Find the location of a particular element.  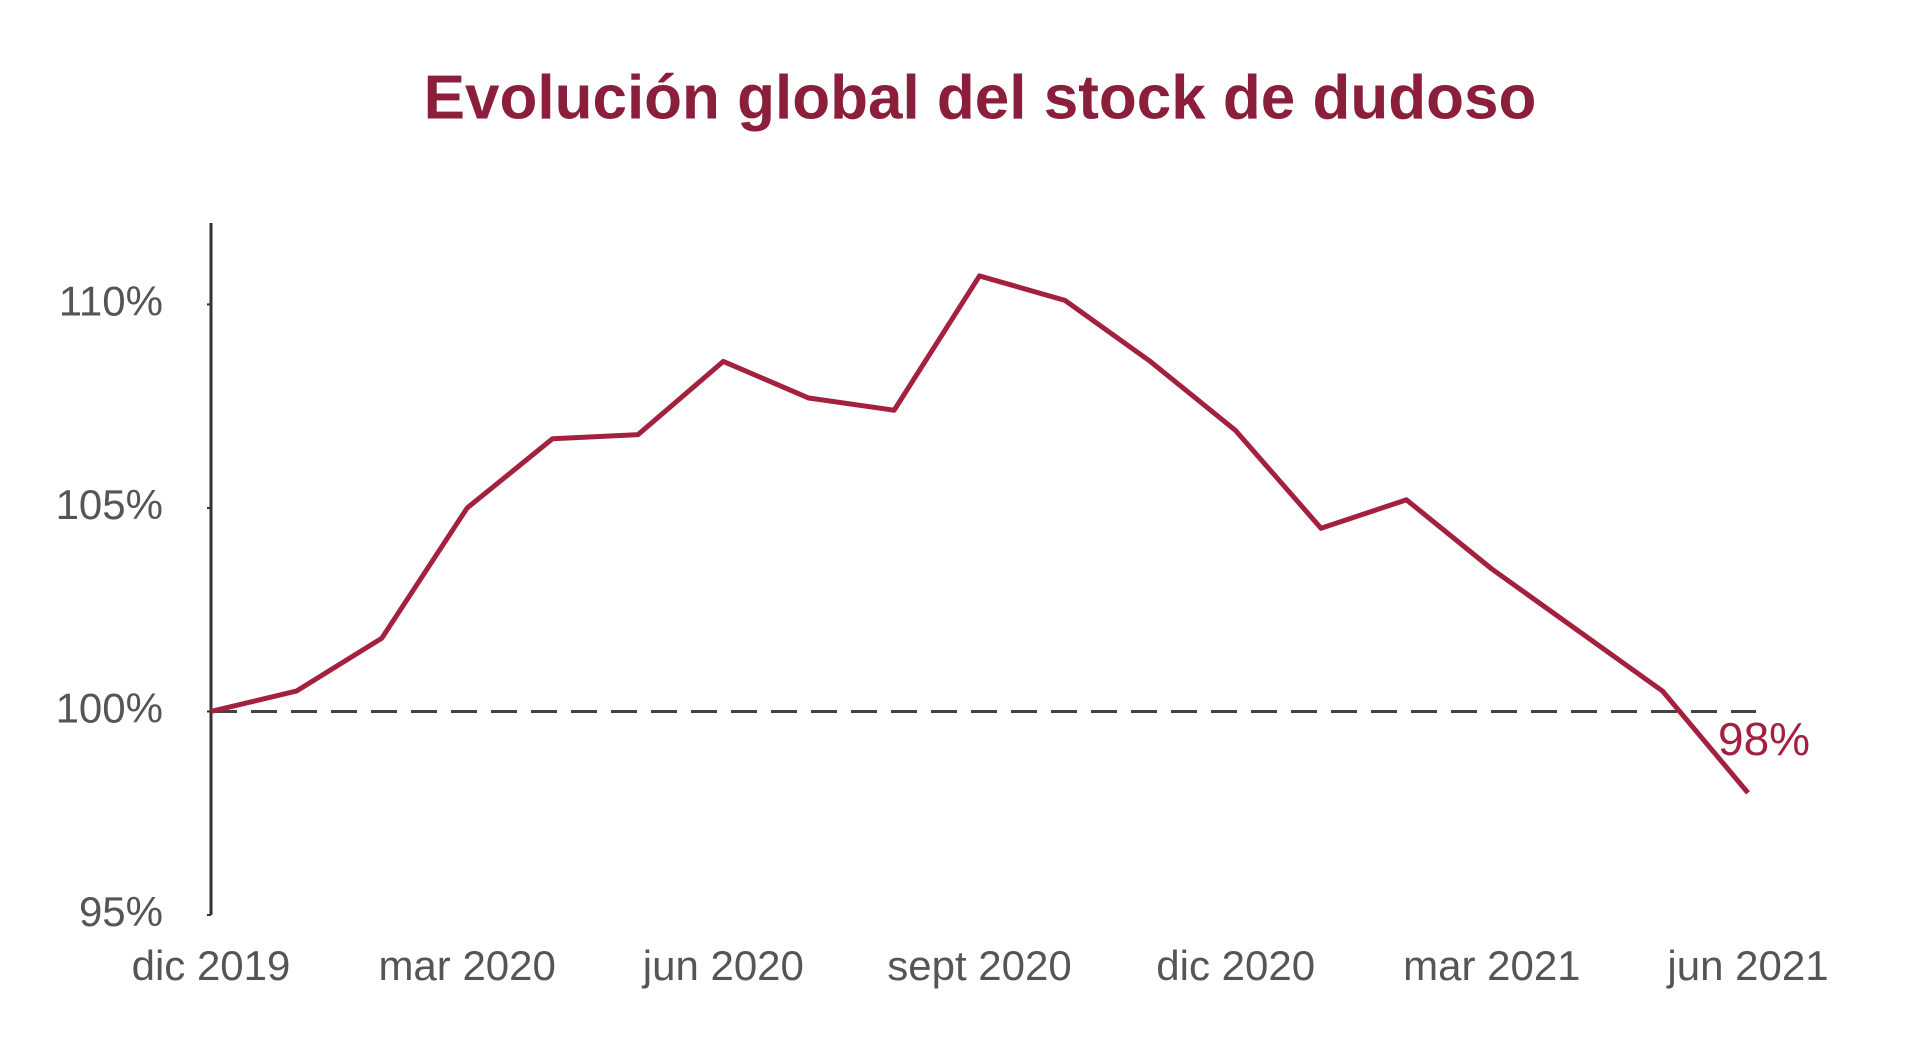

x-tick-label: dic 2019 is located at coordinates (211, 965).